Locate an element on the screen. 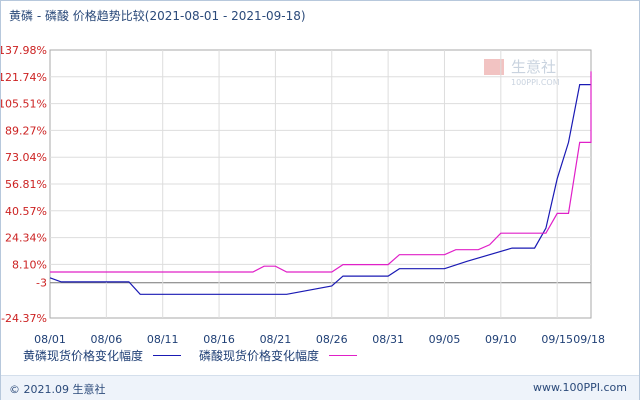  footer-site-link: www.100PPI.com is located at coordinates (580, 387).